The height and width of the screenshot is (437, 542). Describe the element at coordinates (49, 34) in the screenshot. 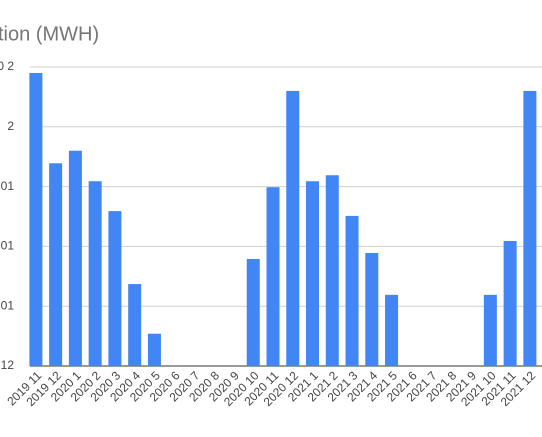

I see `chart-title: tion (MWH)` at that location.